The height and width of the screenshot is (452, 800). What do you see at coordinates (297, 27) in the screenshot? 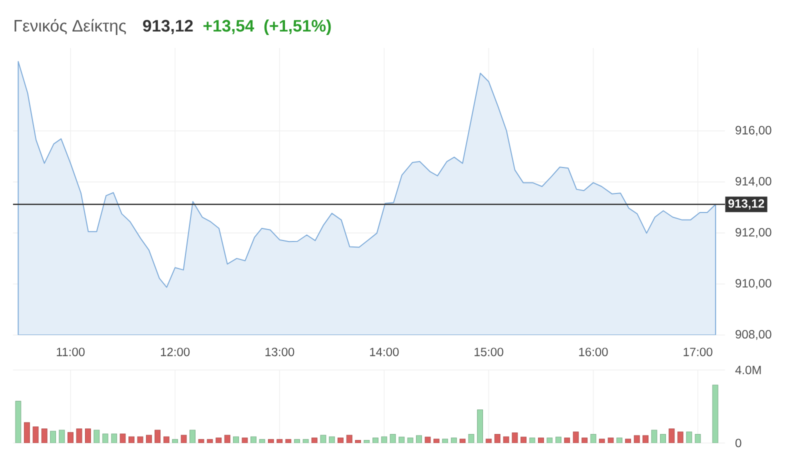
I see `text: (+1,51%)` at bounding box center [297, 27].